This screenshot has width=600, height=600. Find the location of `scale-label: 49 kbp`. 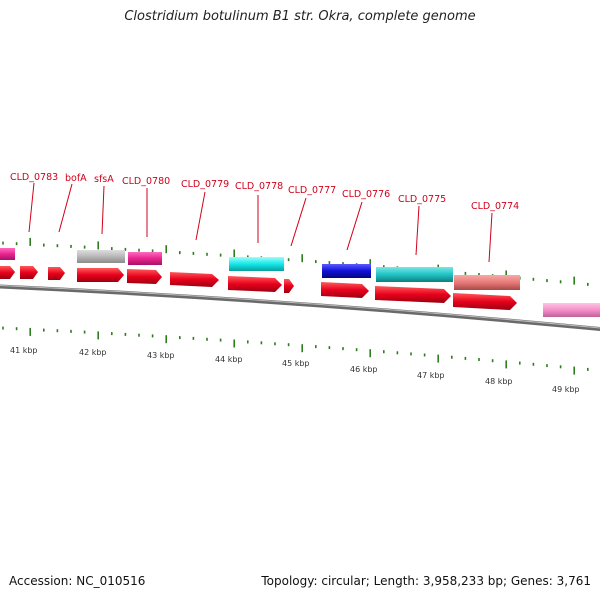

scale-label: 49 kbp is located at coordinates (566, 389).